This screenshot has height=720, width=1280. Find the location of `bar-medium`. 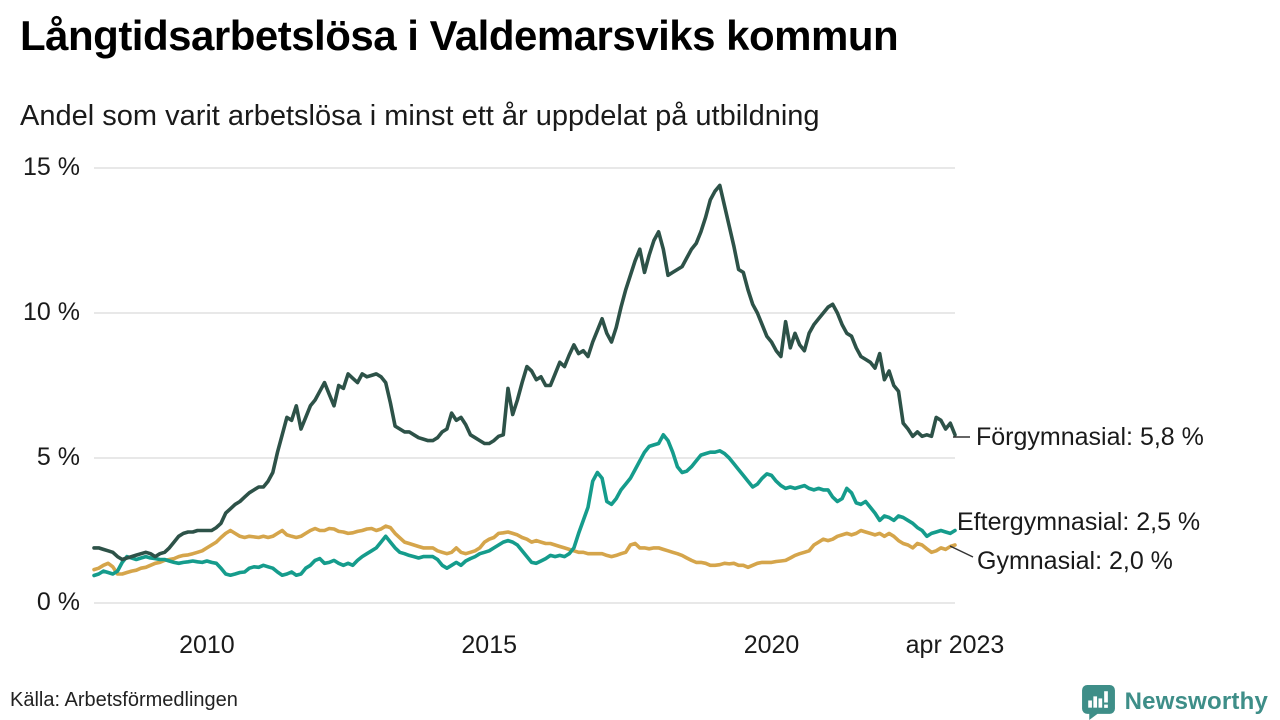

bar-medium is located at coordinates (1100, 703).